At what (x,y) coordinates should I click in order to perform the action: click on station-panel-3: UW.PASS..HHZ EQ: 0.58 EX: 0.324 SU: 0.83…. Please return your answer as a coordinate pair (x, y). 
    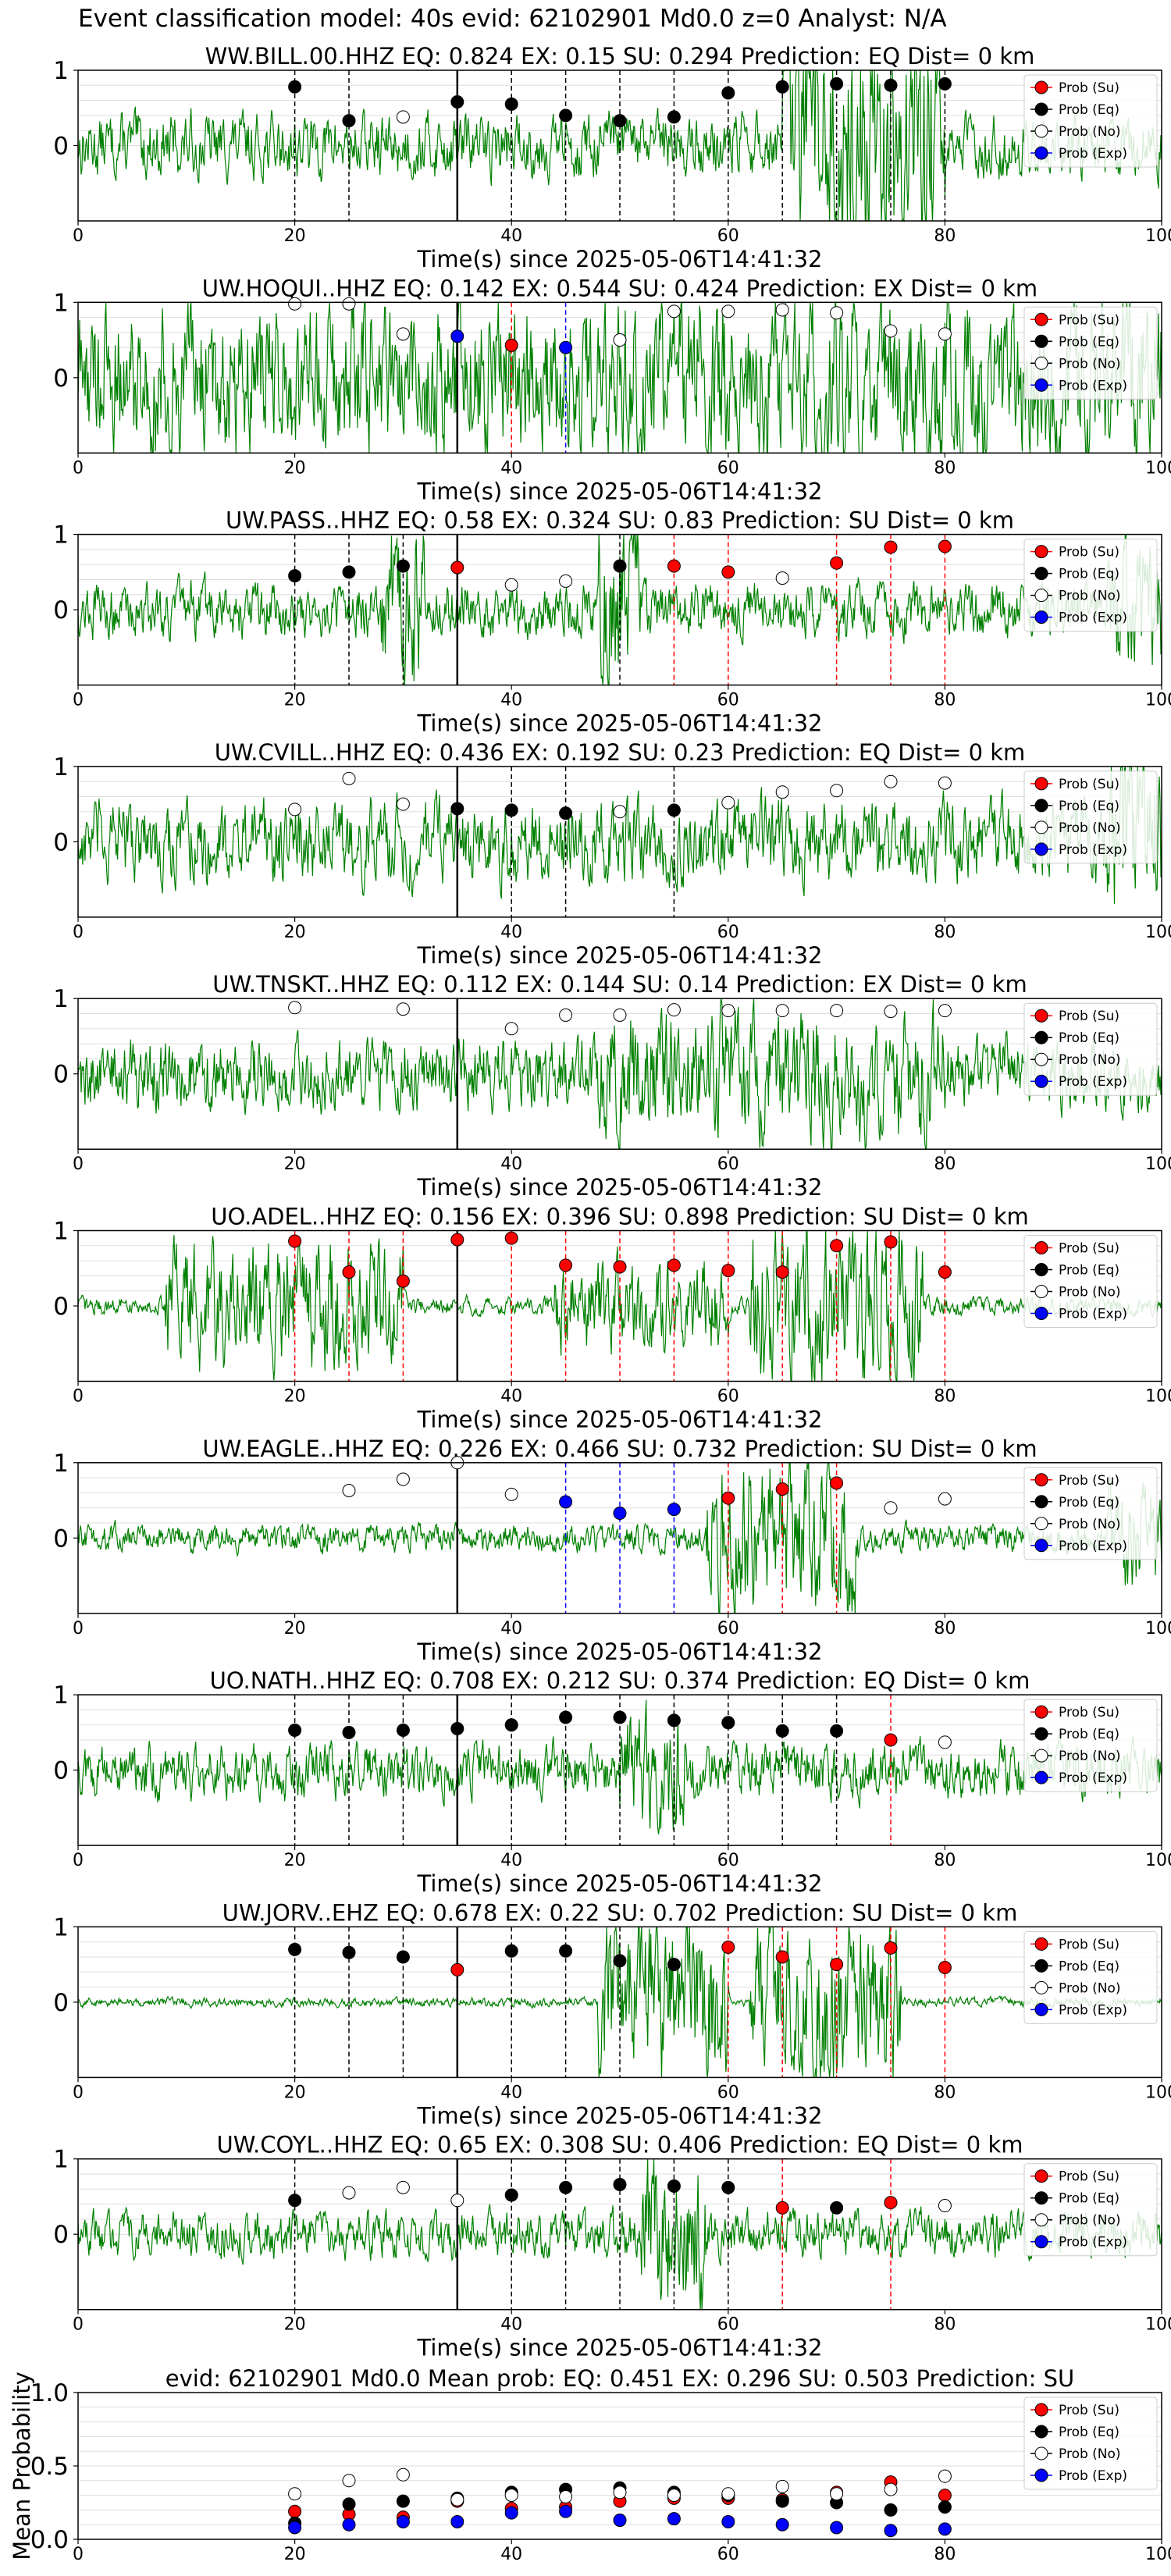
    Looking at the image, I should click on (612, 622).